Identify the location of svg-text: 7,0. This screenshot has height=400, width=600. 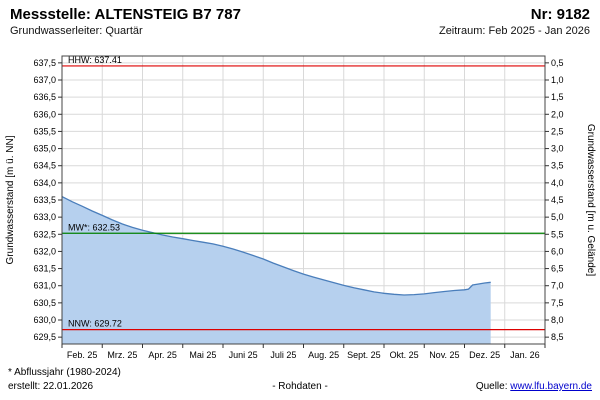
(557, 286).